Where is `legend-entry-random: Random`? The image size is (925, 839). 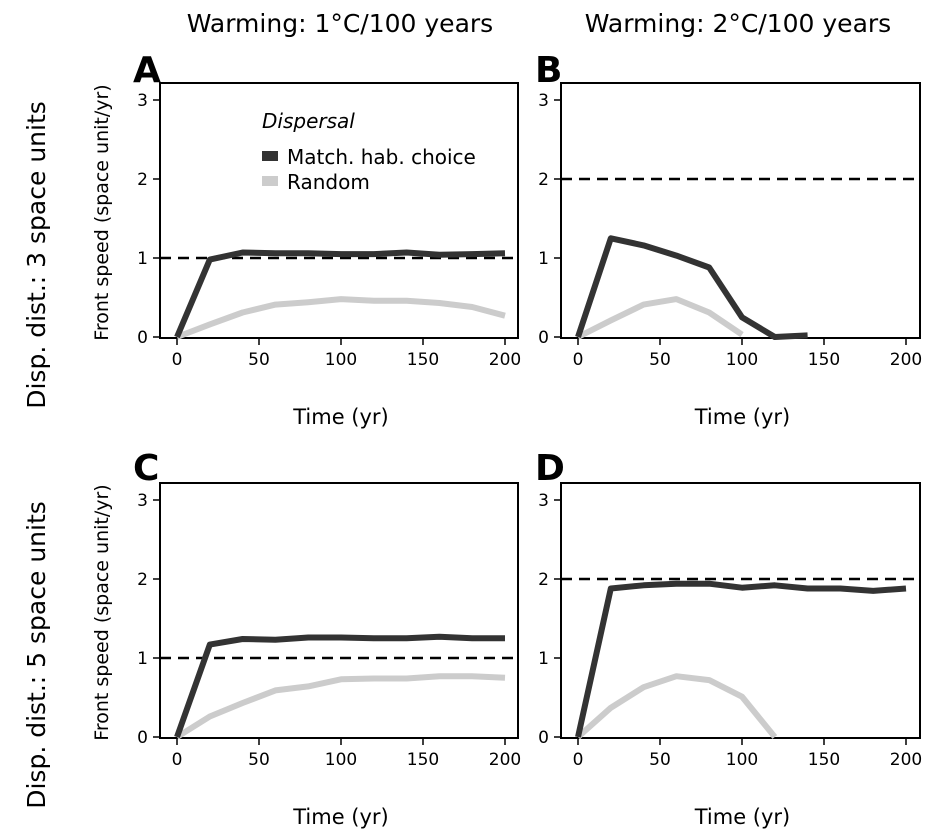 legend-entry-random: Random is located at coordinates (328, 182).